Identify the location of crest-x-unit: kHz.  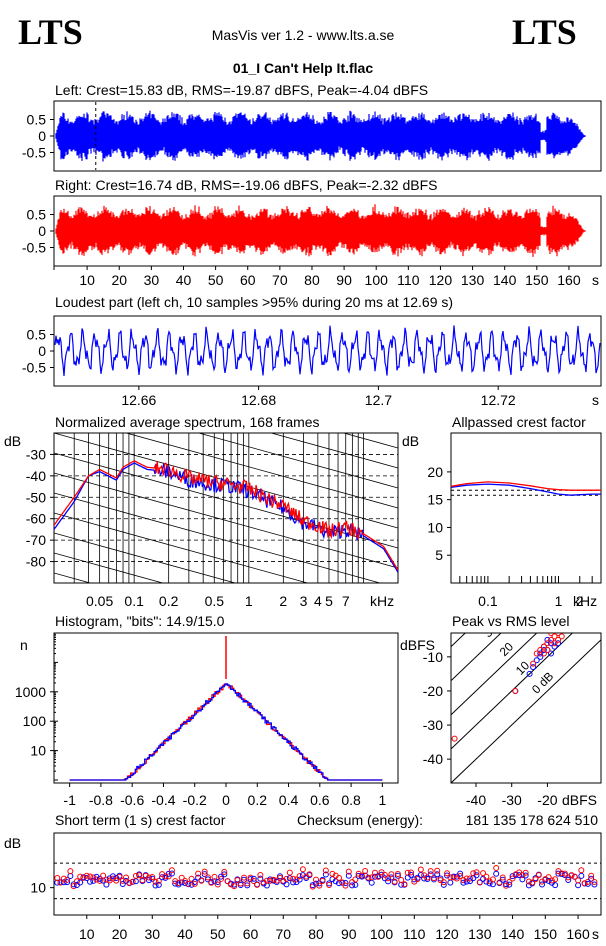
(585, 601).